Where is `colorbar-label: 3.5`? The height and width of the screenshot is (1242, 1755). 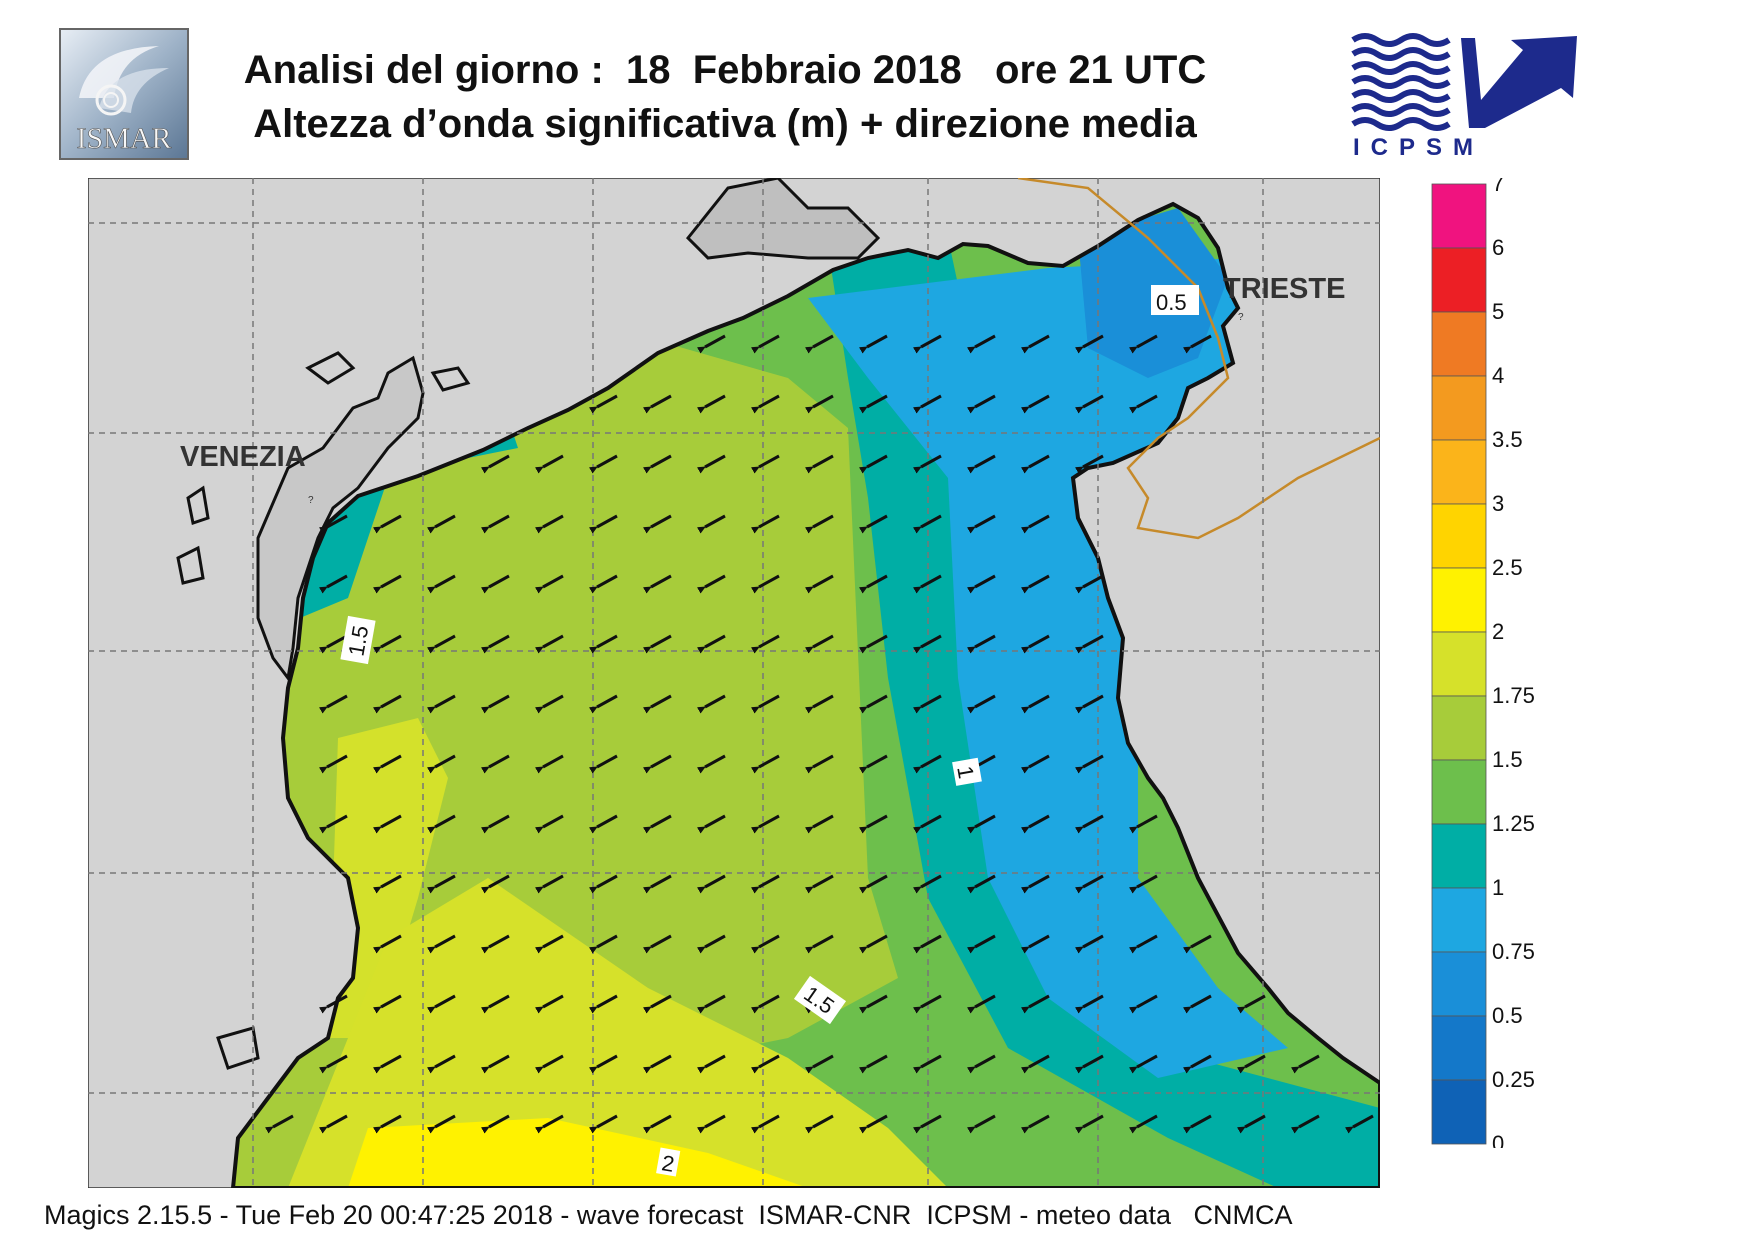 colorbar-label: 3.5 is located at coordinates (1507, 439).